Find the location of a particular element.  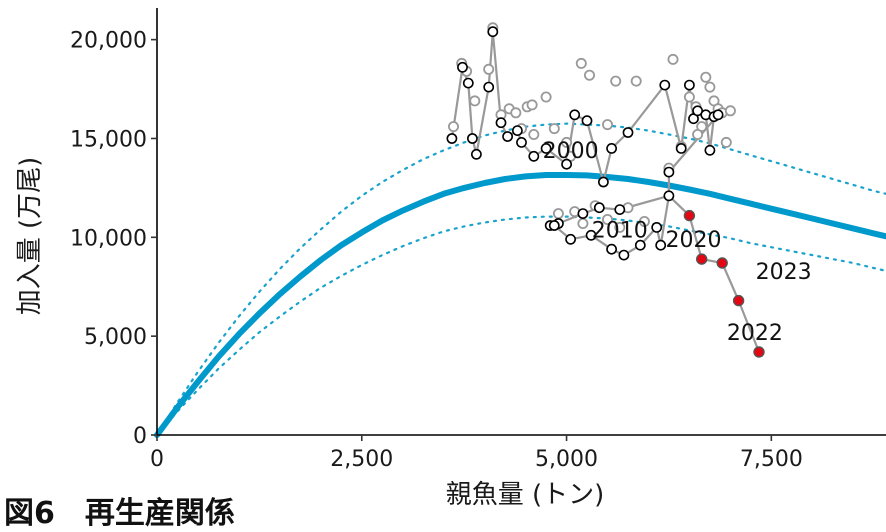

year-label: 2023 is located at coordinates (784, 272).